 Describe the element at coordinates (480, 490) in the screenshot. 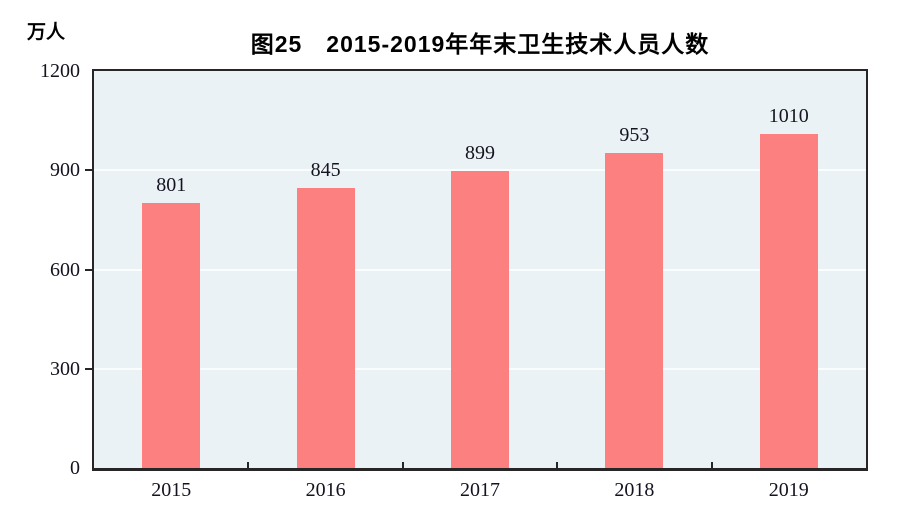

I see `x-axis-label-2017: 2017` at that location.